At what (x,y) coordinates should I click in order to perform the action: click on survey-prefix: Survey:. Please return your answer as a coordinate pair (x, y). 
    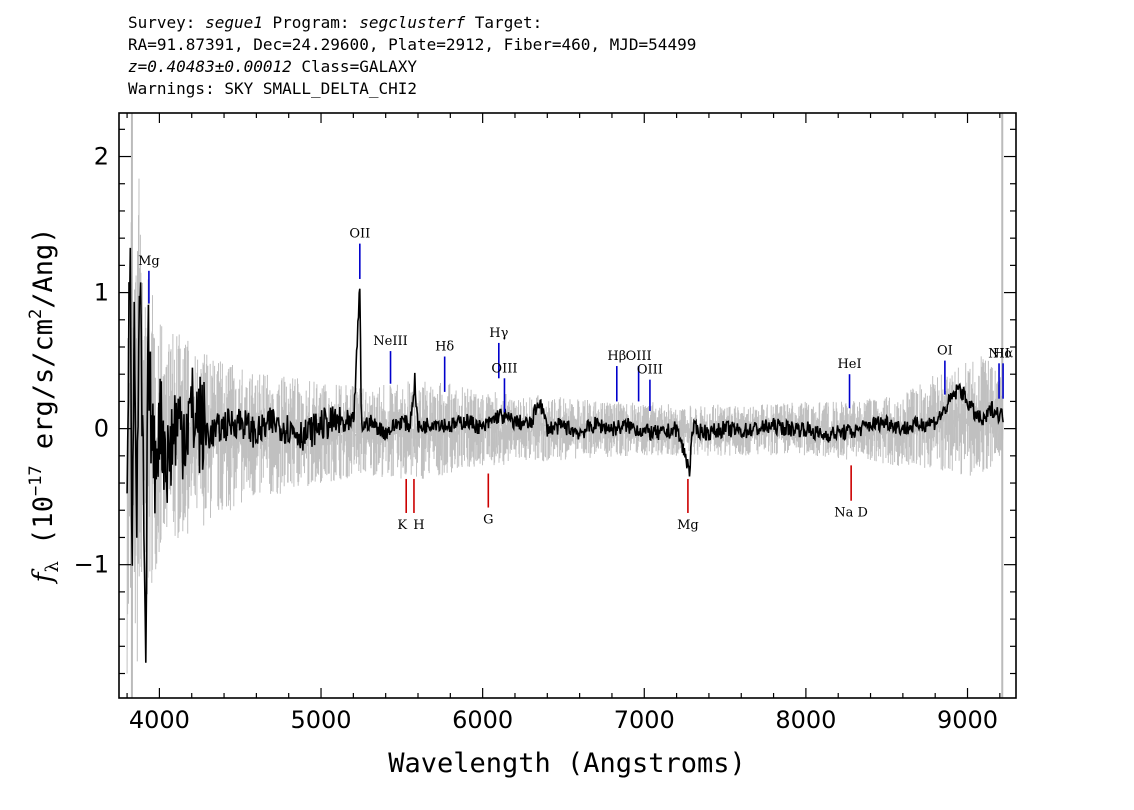
    Looking at the image, I should click on (167, 22).